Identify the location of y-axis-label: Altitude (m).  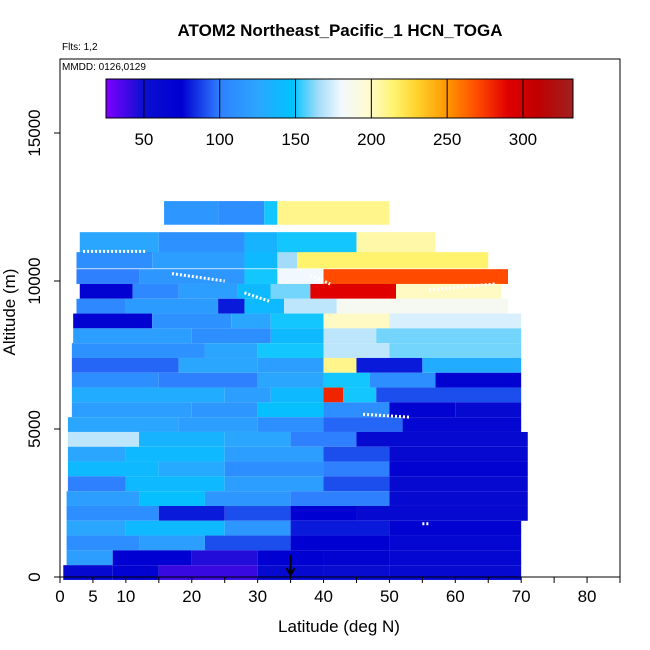
(9, 312).